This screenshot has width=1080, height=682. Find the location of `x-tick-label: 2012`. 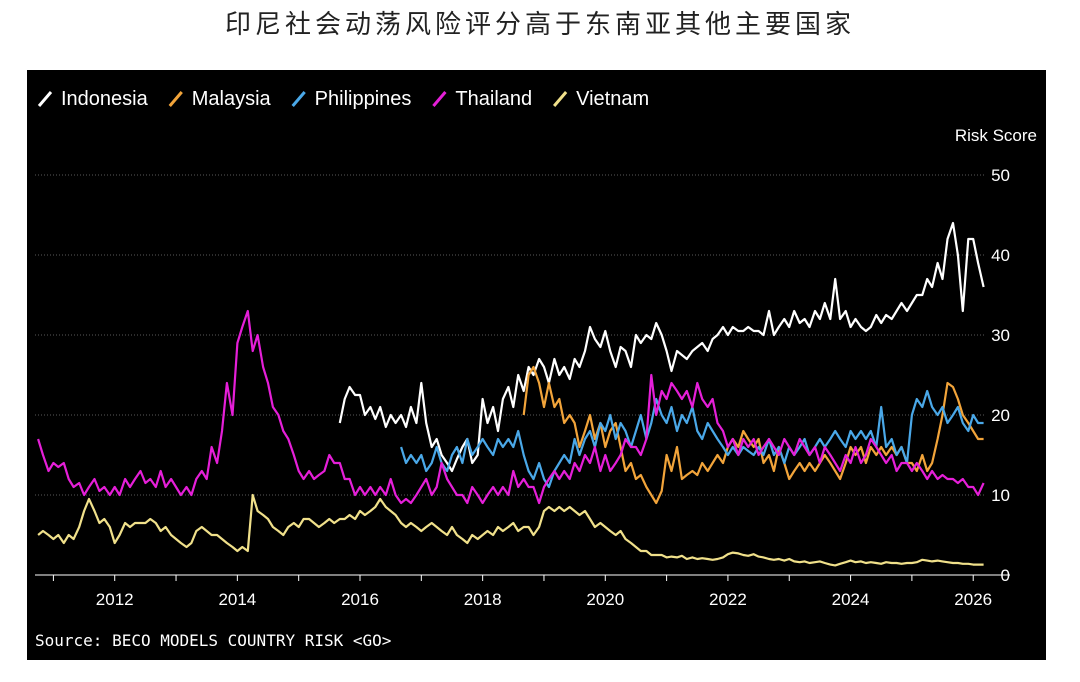

x-tick-label: 2012 is located at coordinates (115, 599).